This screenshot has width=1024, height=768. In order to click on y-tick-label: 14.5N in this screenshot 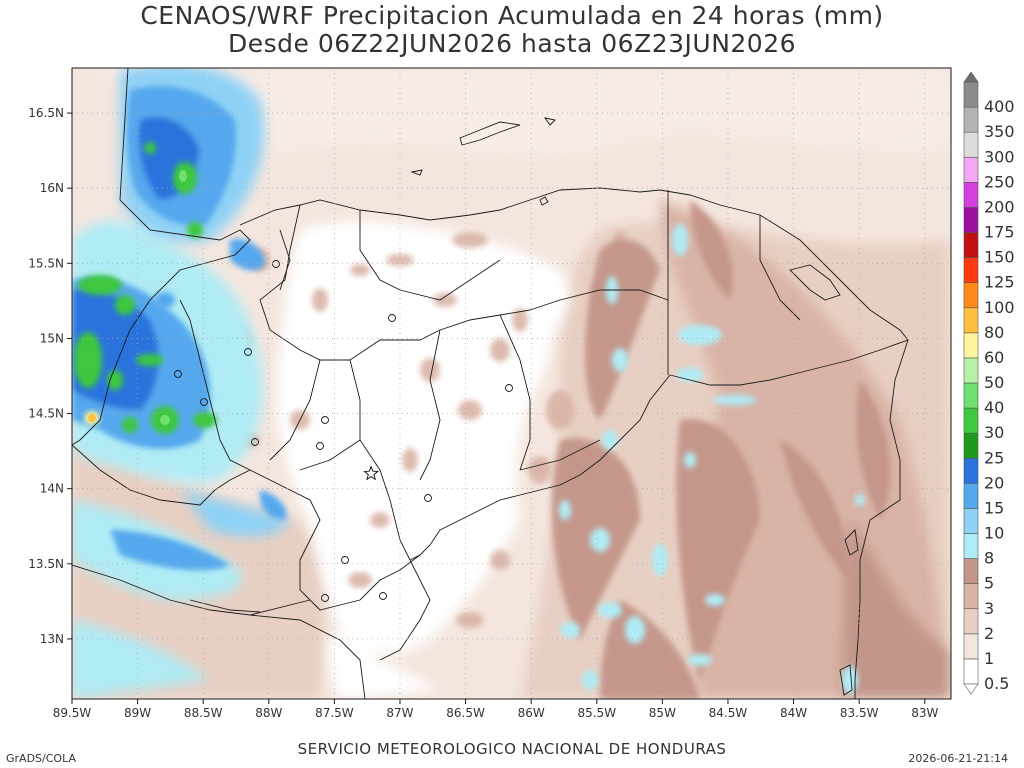, I will do `click(46, 414)`.